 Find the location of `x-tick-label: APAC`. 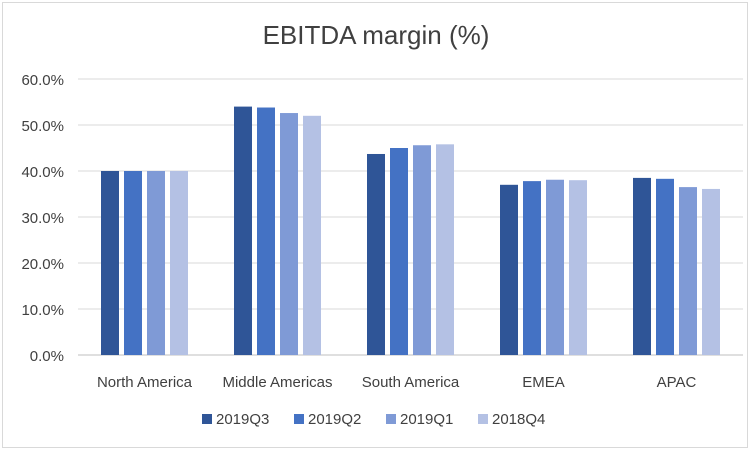

x-tick-label: APAC is located at coordinates (677, 382).